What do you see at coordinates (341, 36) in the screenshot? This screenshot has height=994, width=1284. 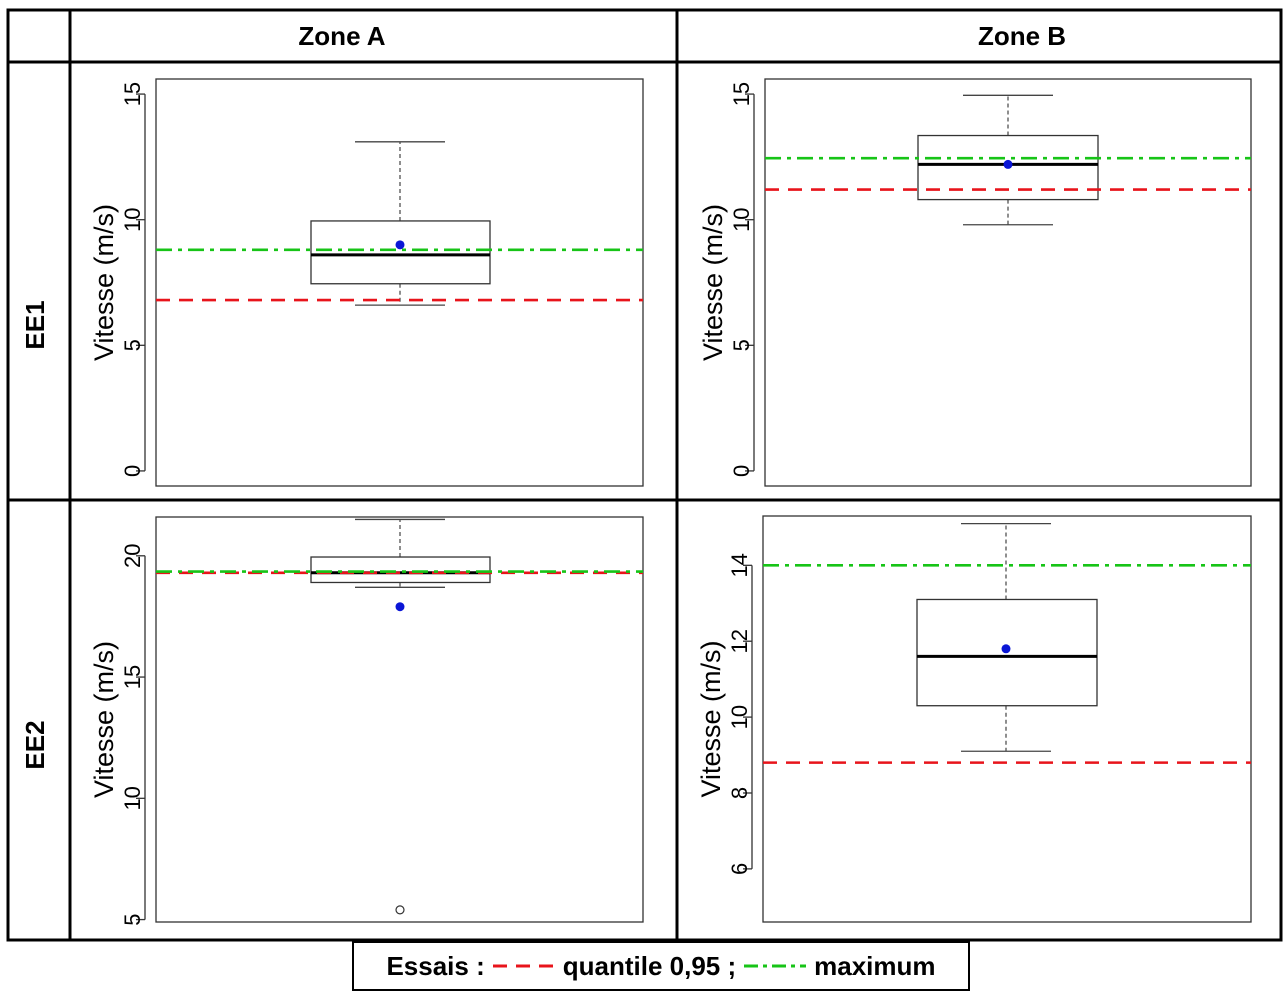 I see `col-header-zone-a: Zone A` at bounding box center [341, 36].